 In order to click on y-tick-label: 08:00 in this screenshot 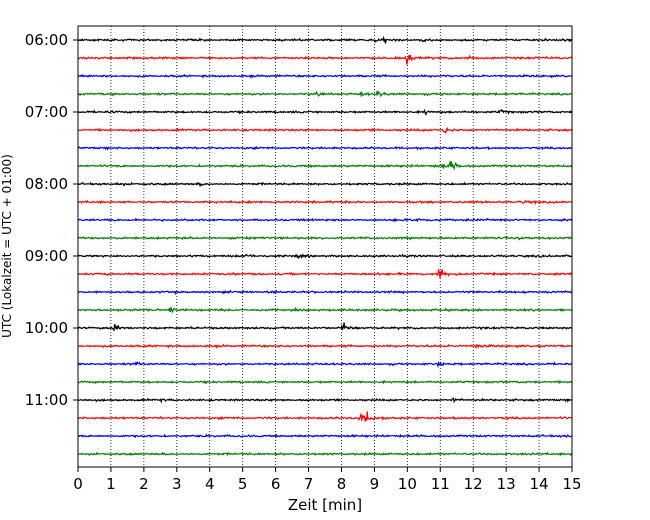, I will do `click(46, 184)`.